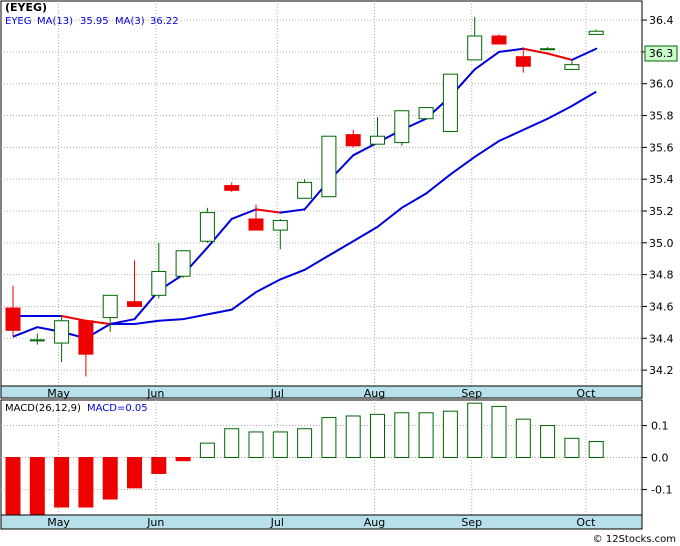 The height and width of the screenshot is (546, 680). I want to click on macd-x-tick-label: Sep, so click(471, 522).